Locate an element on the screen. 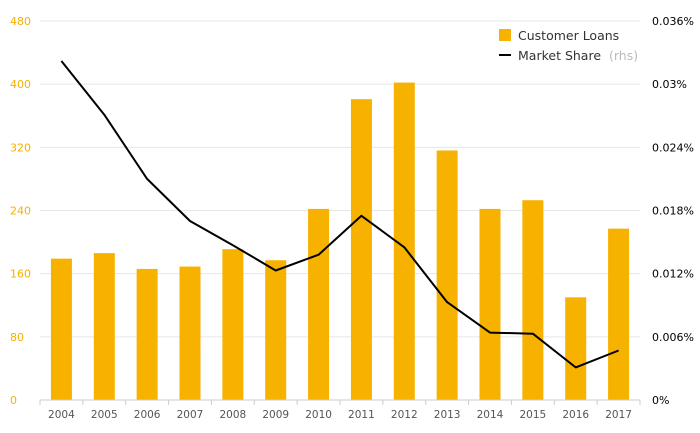 The height and width of the screenshot is (433, 700). legend-label-market-share-suffix: (rhs) is located at coordinates (623, 55).